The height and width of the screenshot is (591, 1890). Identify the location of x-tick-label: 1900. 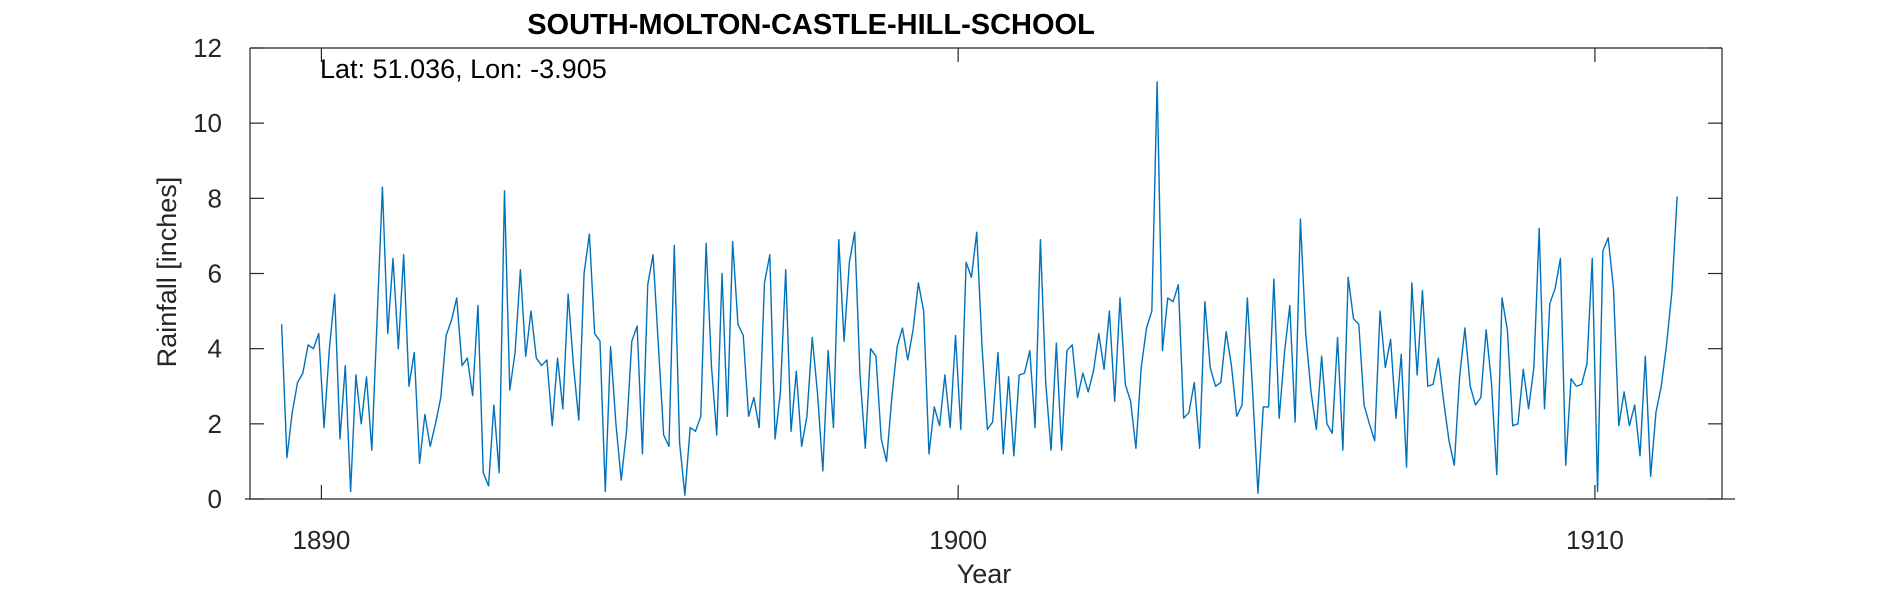
(958, 540).